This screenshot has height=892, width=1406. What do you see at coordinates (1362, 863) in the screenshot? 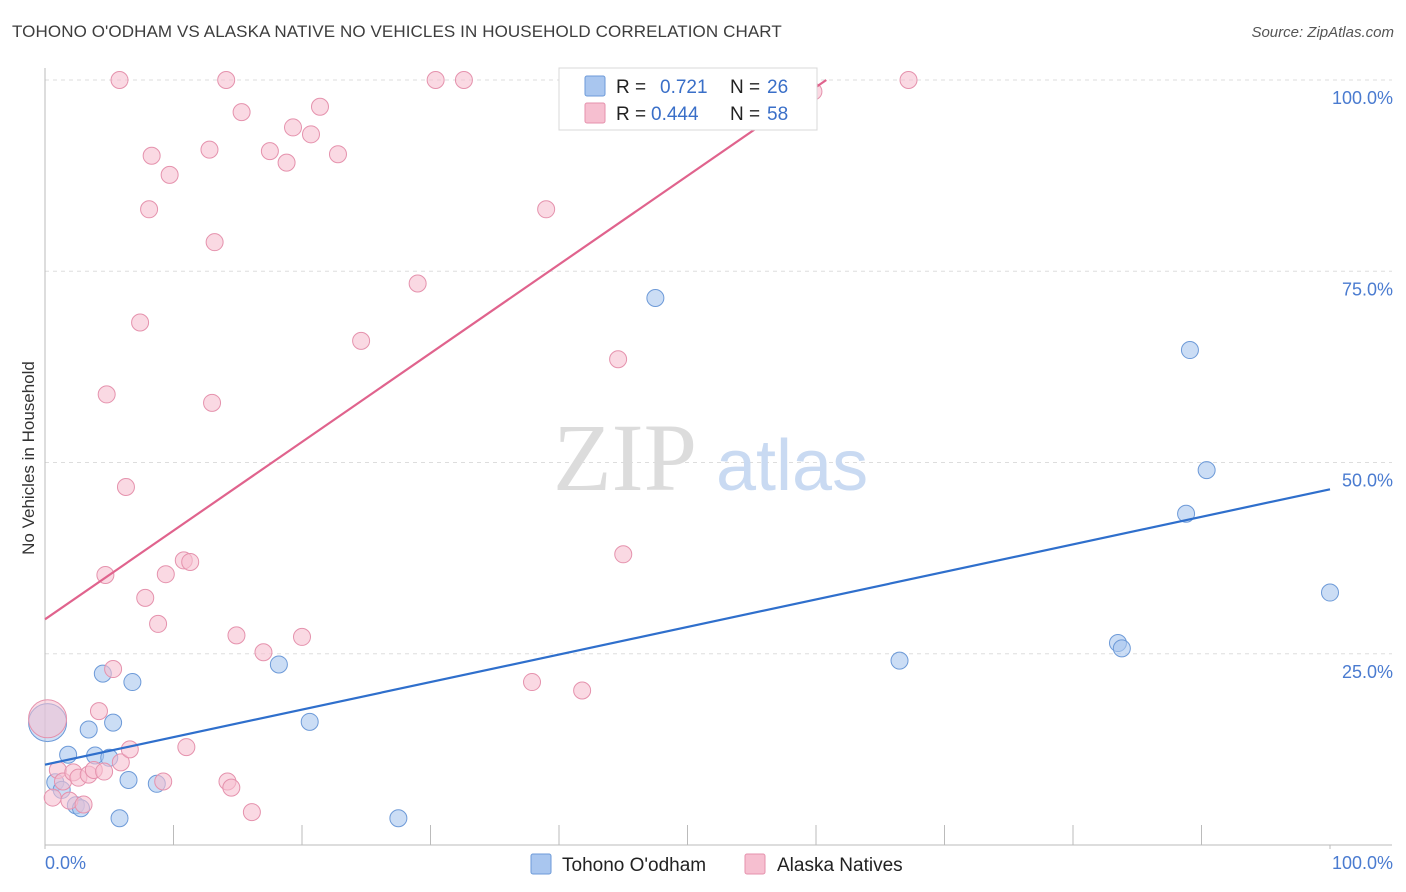
I see `x-tick-label-1: 100.0%` at bounding box center [1362, 863].